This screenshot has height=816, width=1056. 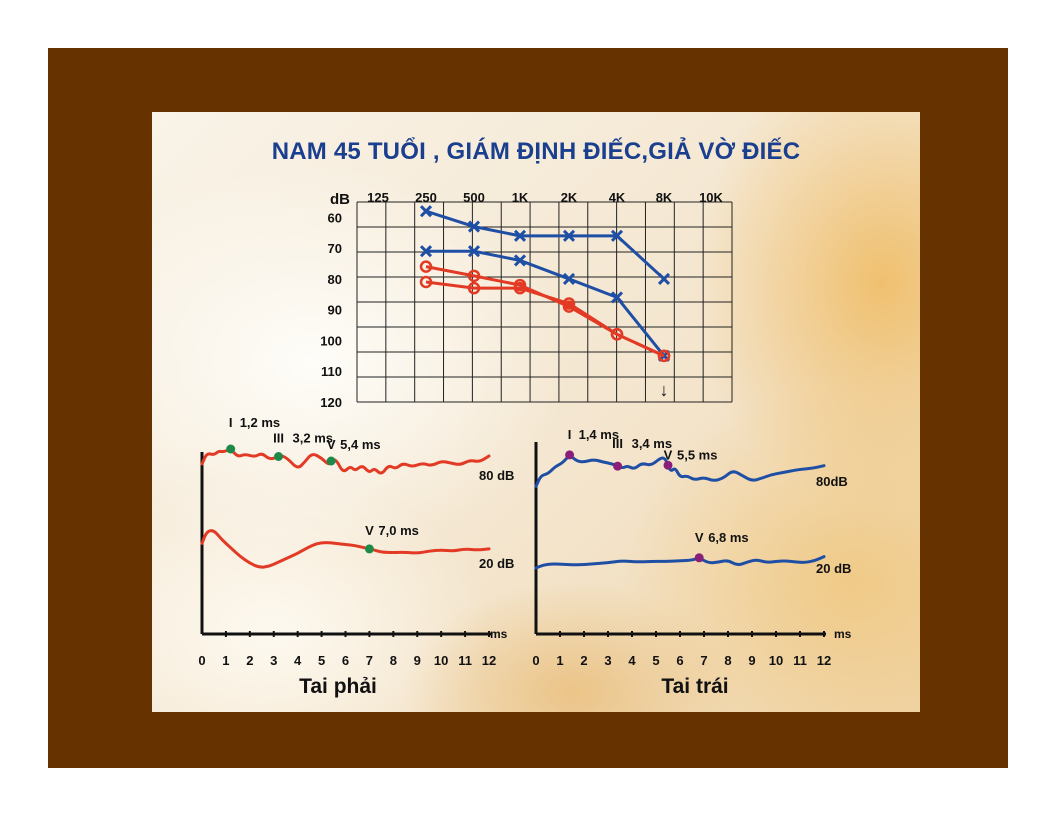 I want to click on abr-panel-right-ear-x-tick-label: 2, so click(x=249, y=660).